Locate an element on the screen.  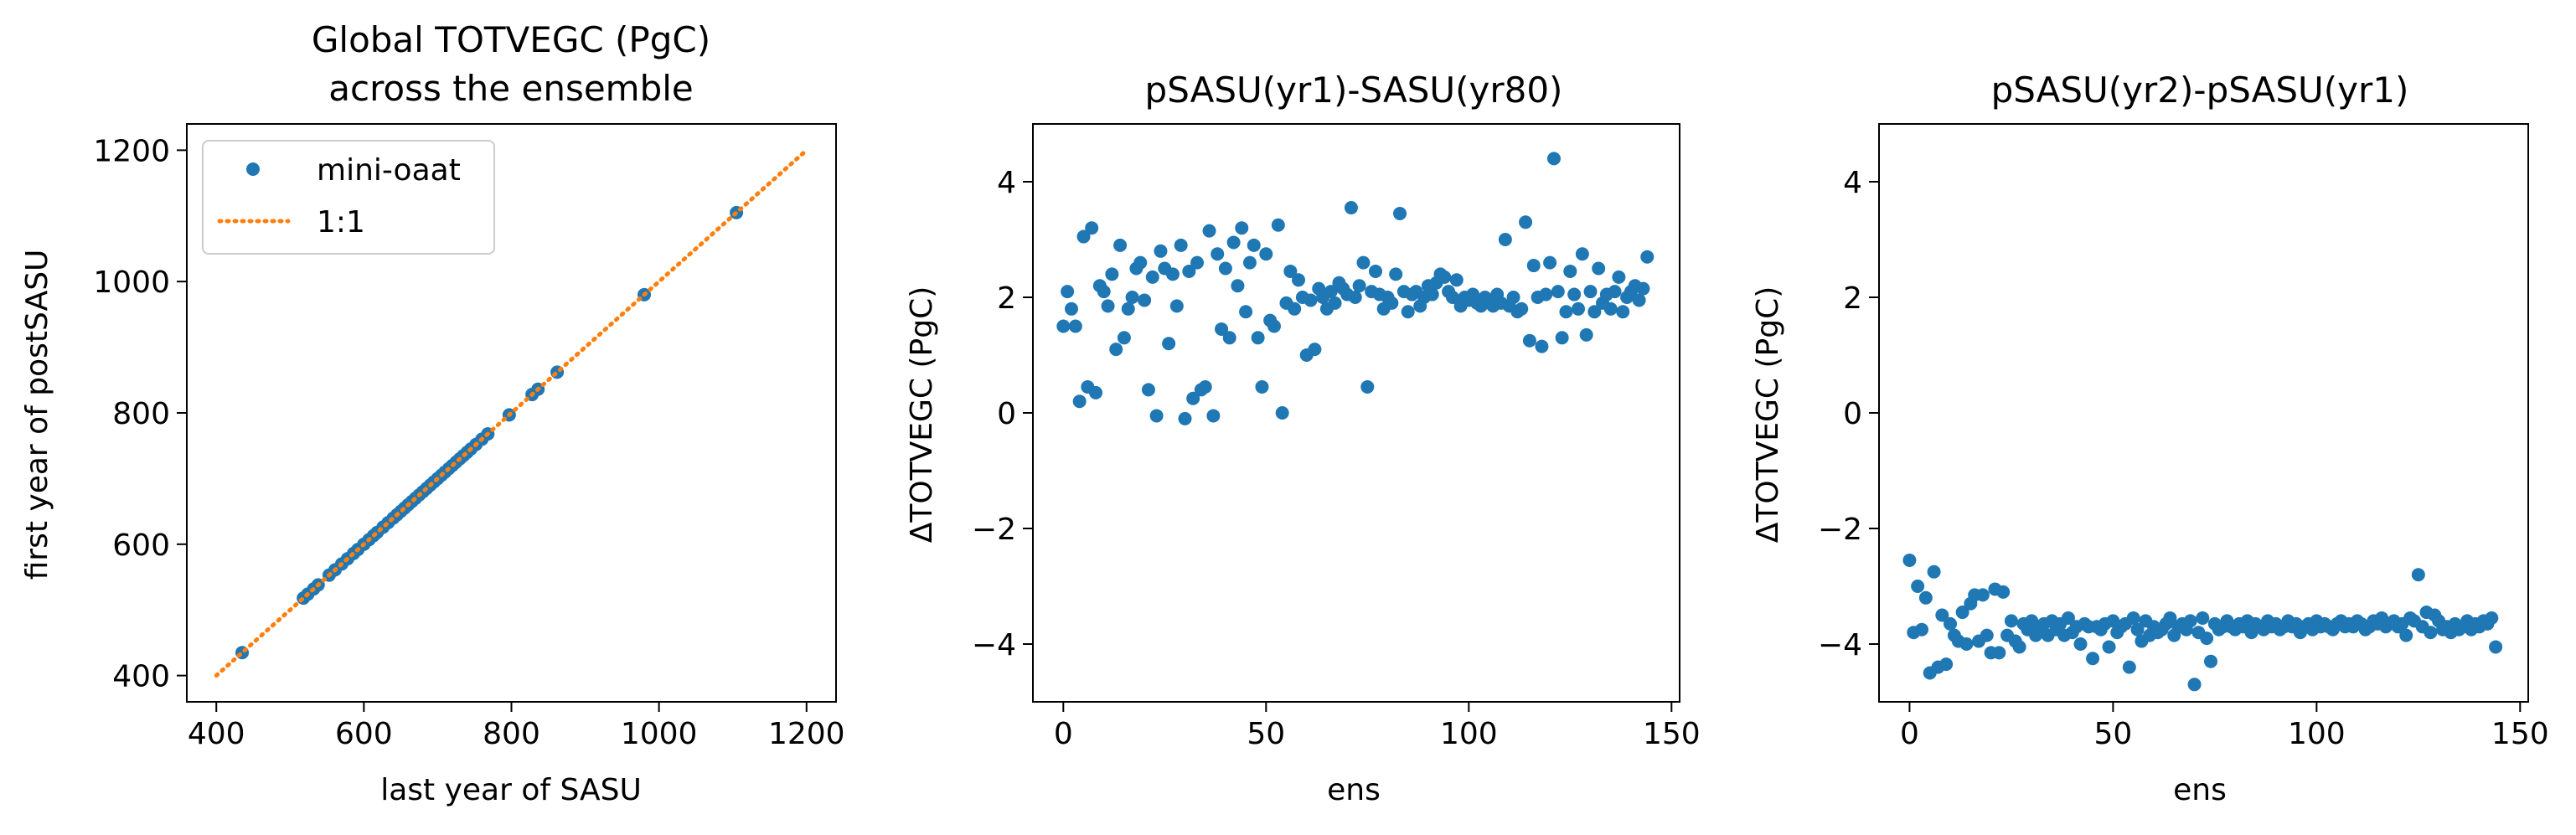
legend-frame is located at coordinates (348, 197).